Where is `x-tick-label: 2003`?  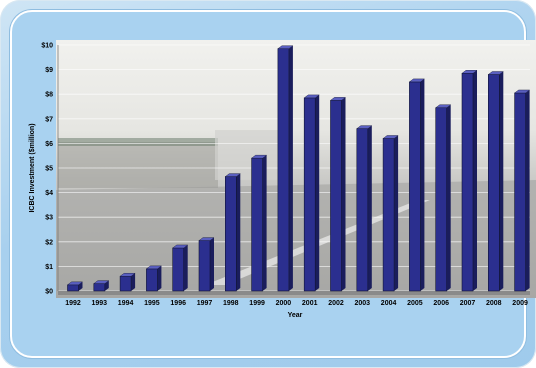
x-tick-label: 2003 is located at coordinates (363, 303).